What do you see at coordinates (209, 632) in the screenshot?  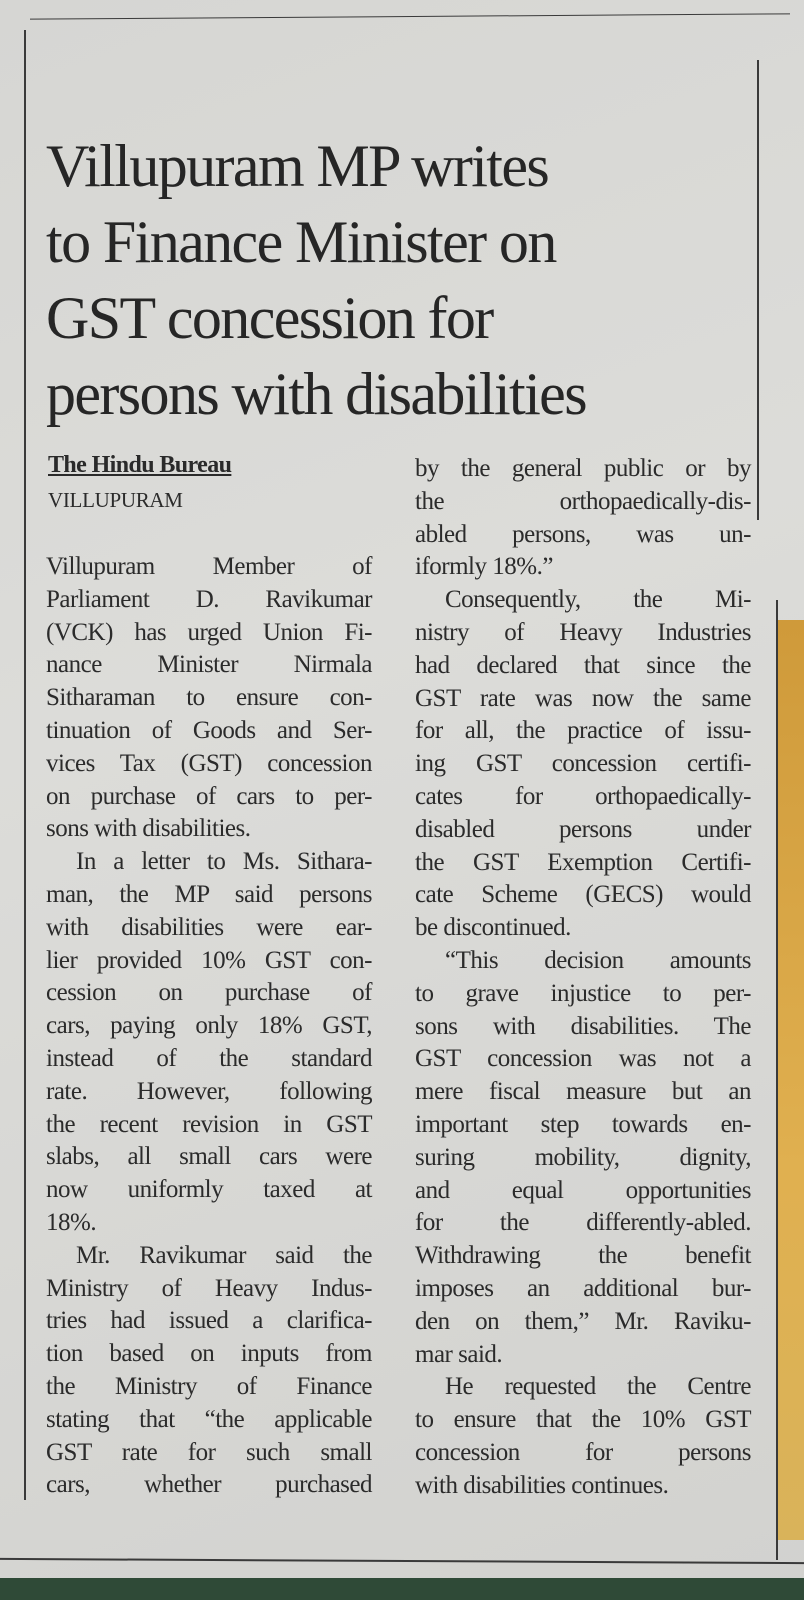 I see `text-line: (VCK) has urged Union Fi-` at bounding box center [209, 632].